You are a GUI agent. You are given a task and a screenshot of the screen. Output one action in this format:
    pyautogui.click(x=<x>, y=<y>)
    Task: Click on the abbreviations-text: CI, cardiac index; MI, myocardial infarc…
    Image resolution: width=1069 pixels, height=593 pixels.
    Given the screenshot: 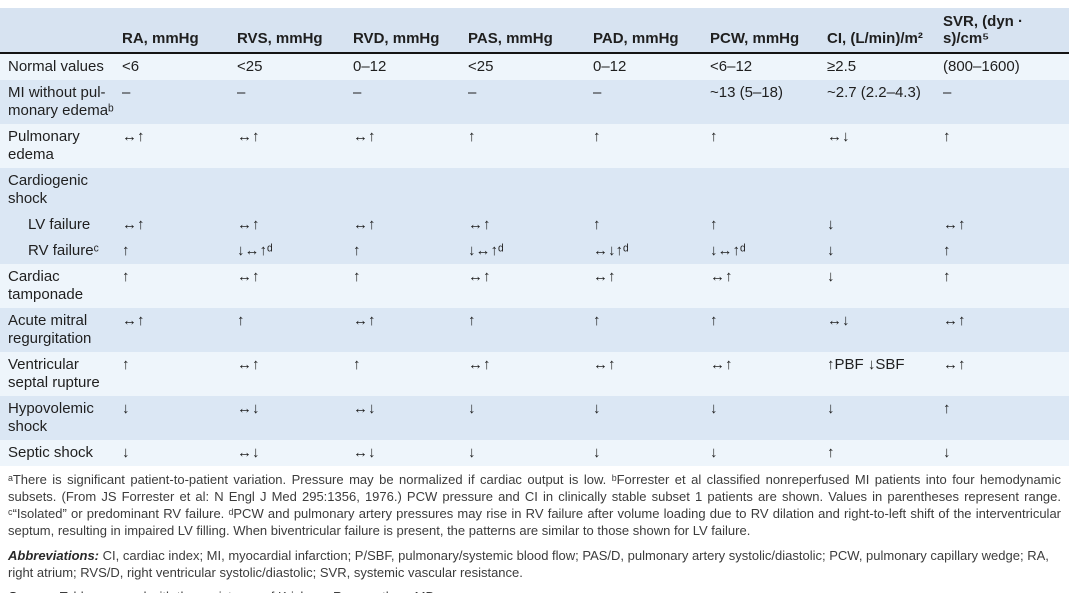 What is the action you would take?
    pyautogui.click(x=528, y=564)
    